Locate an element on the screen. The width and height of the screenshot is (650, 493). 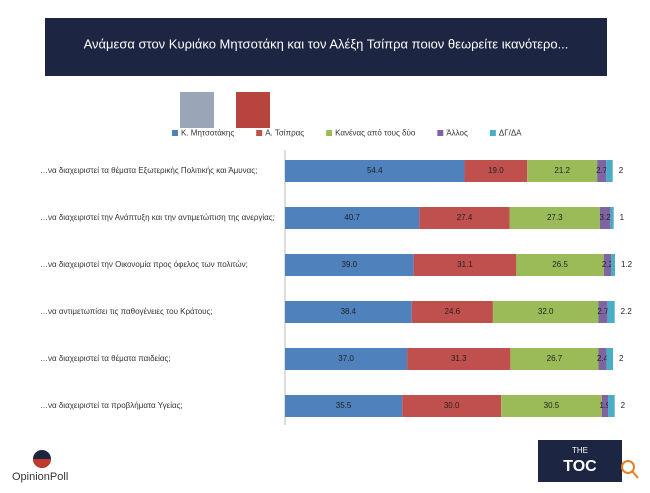
value-label: 54.4 is located at coordinates (375, 170).